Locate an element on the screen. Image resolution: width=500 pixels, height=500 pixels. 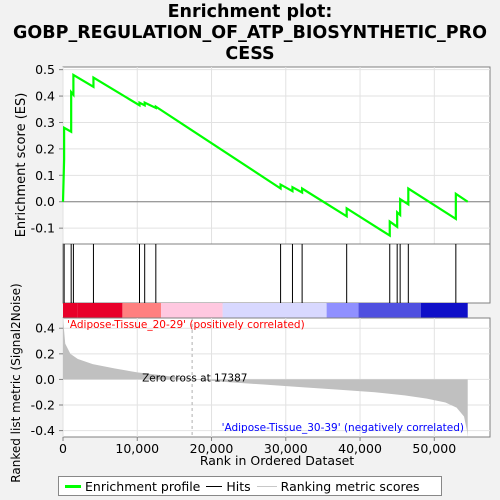
legend-enrichment-label: Enrichment profile is located at coordinates (143, 486).